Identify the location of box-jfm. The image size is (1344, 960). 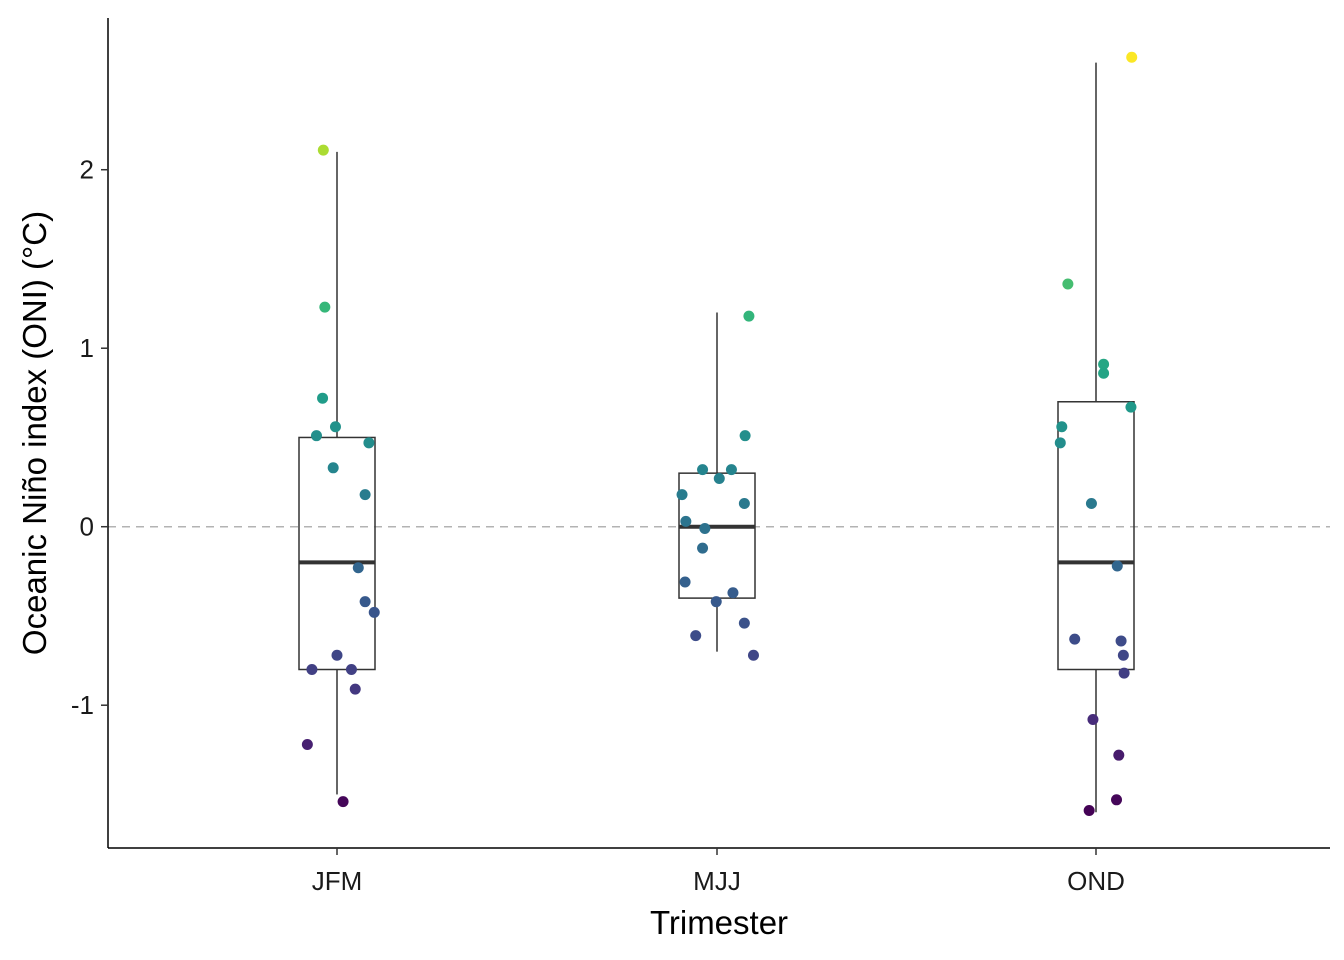
(337, 473).